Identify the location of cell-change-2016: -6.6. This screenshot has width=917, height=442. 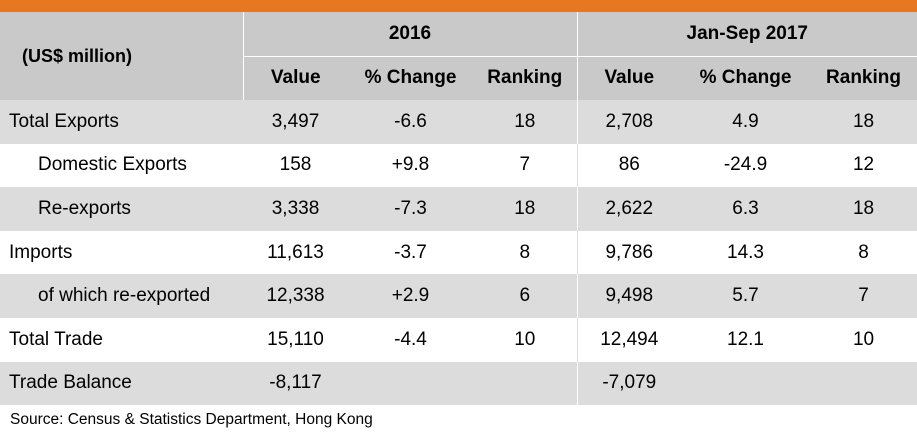
(410, 122).